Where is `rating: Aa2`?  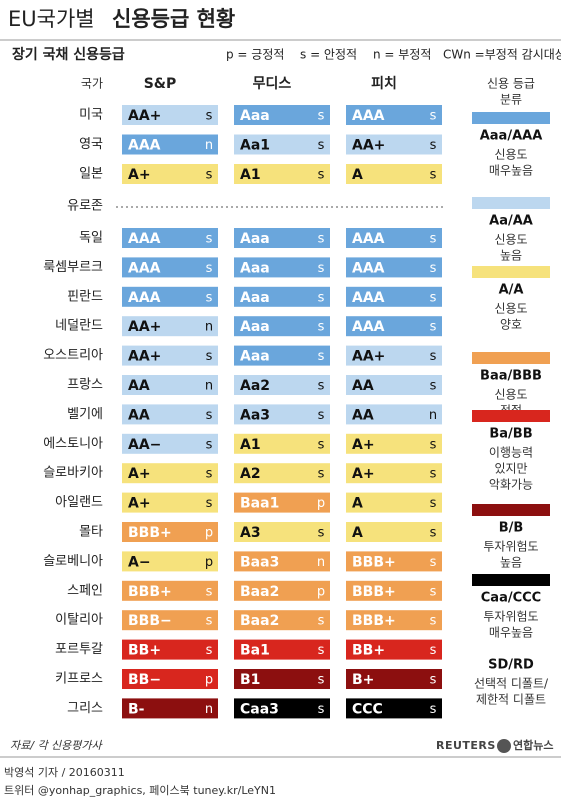
rating: Aa2 is located at coordinates (255, 386).